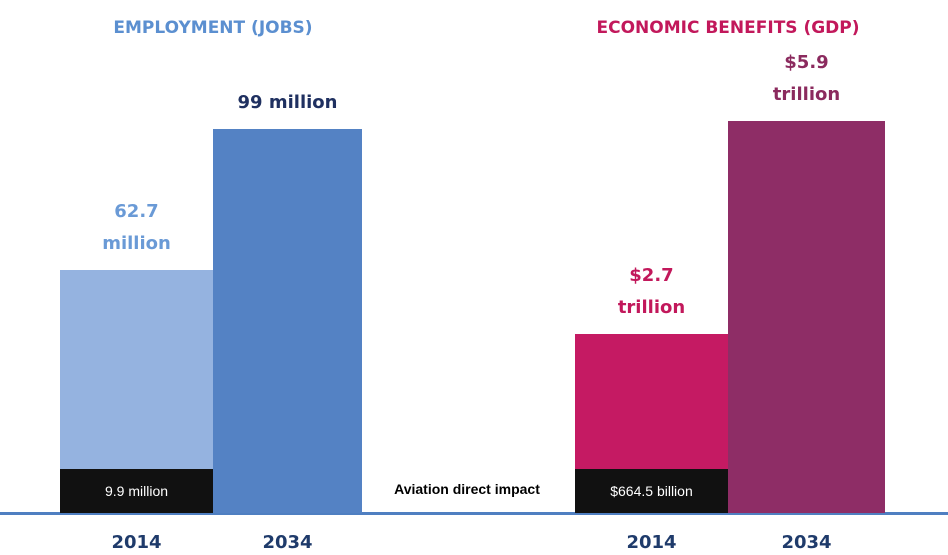 The image size is (948, 555). Describe the element at coordinates (474, 513) in the screenshot. I see `baseline` at that location.